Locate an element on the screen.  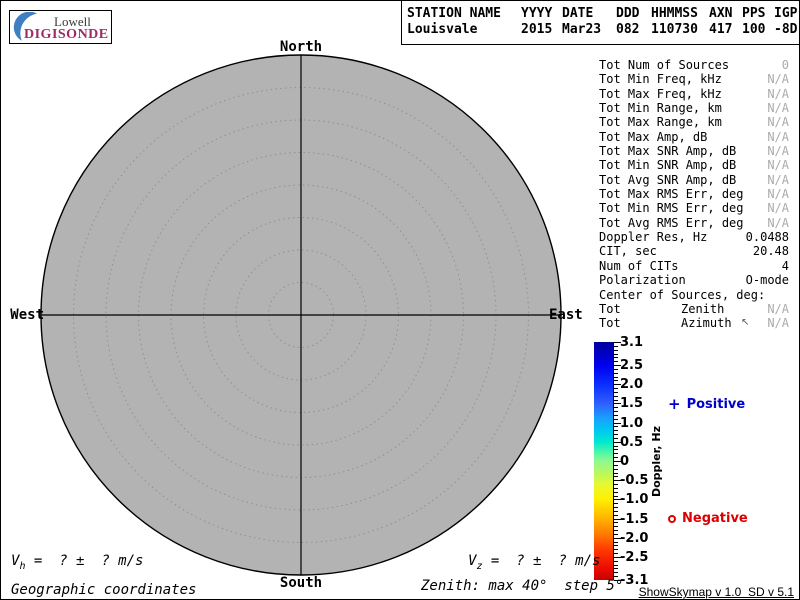
colorbar-tick-label: -2.5 is located at coordinates (634, 557).